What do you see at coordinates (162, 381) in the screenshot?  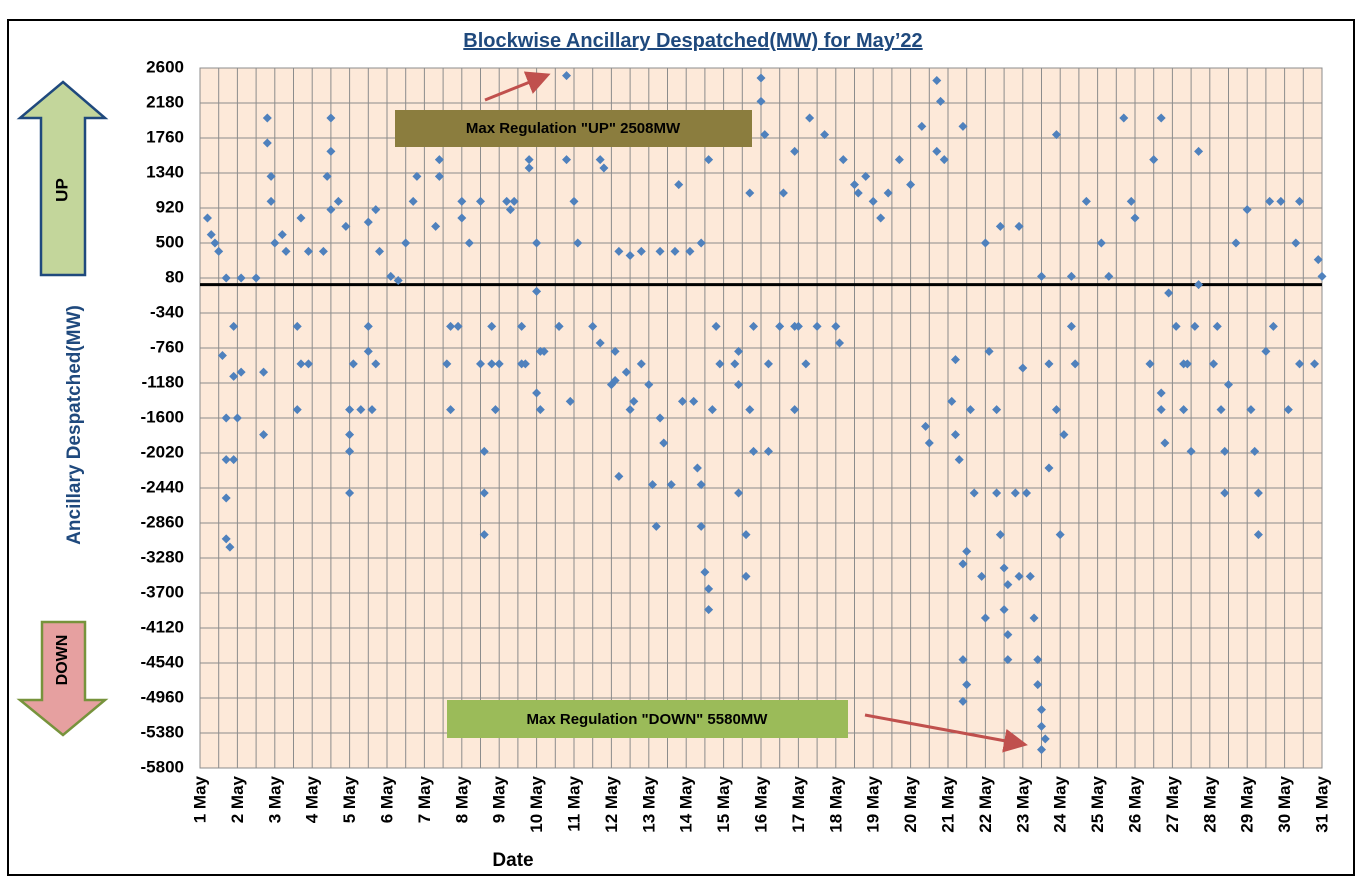 I see `y-tick-label: -1180` at bounding box center [162, 381].